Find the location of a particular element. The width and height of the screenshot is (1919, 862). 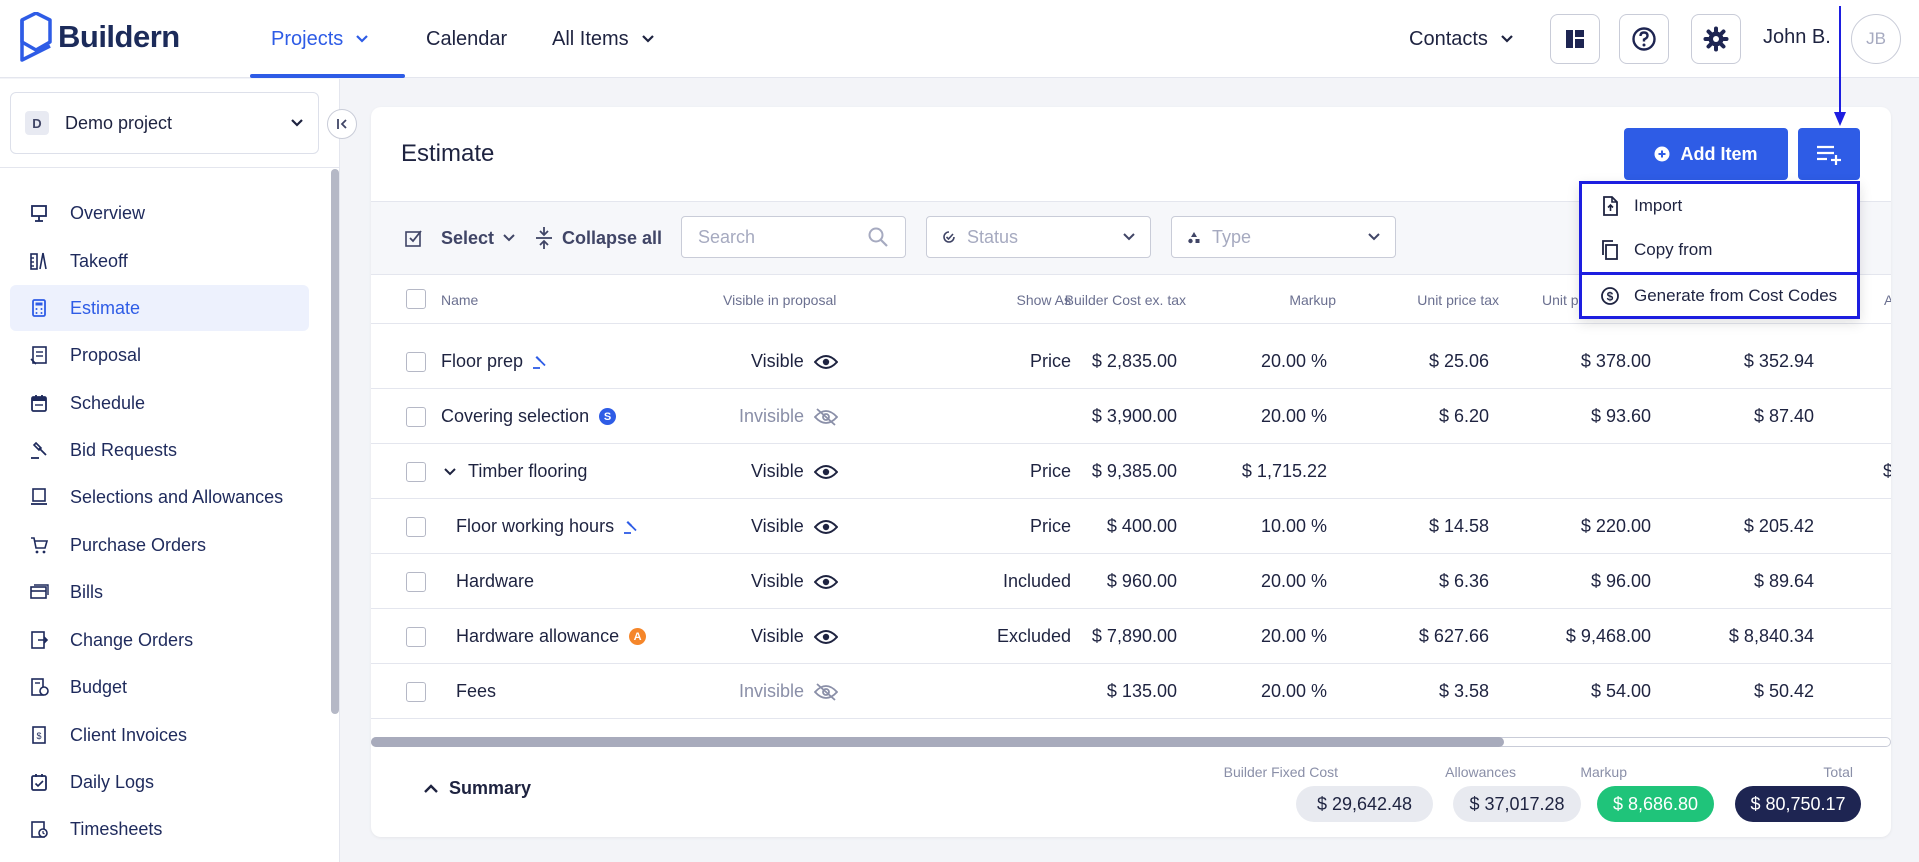

sidebar-item-schedule: Schedule is located at coordinates (159, 403).